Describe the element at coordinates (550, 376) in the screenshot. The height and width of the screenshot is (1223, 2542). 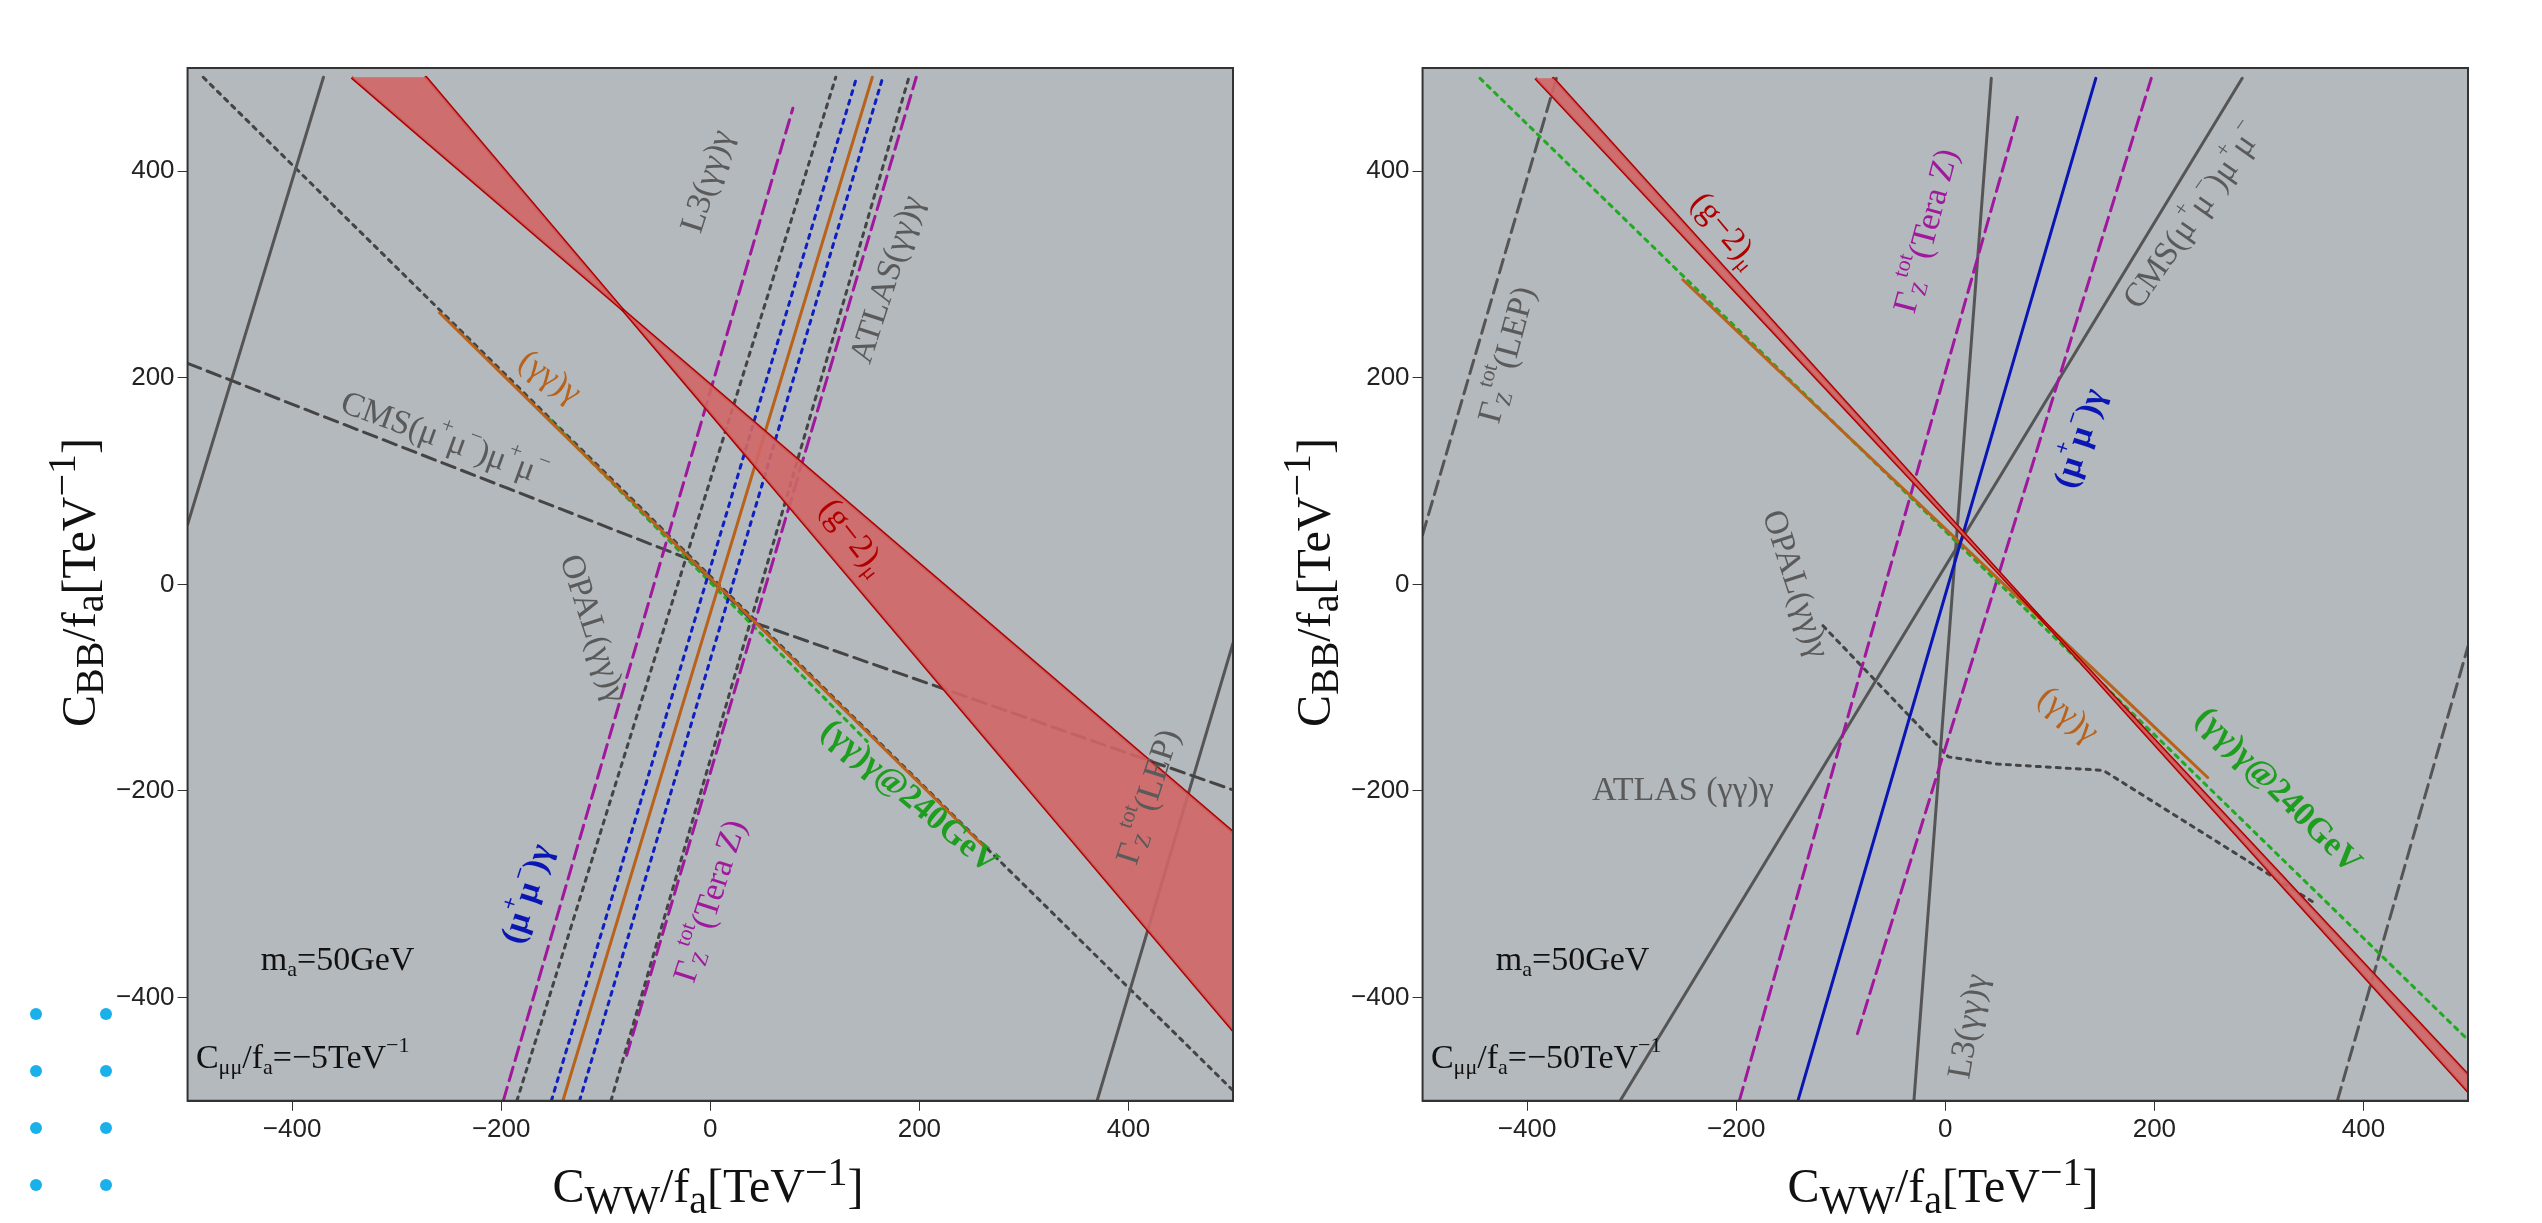
I see `annotation: (γγ)γ` at that location.